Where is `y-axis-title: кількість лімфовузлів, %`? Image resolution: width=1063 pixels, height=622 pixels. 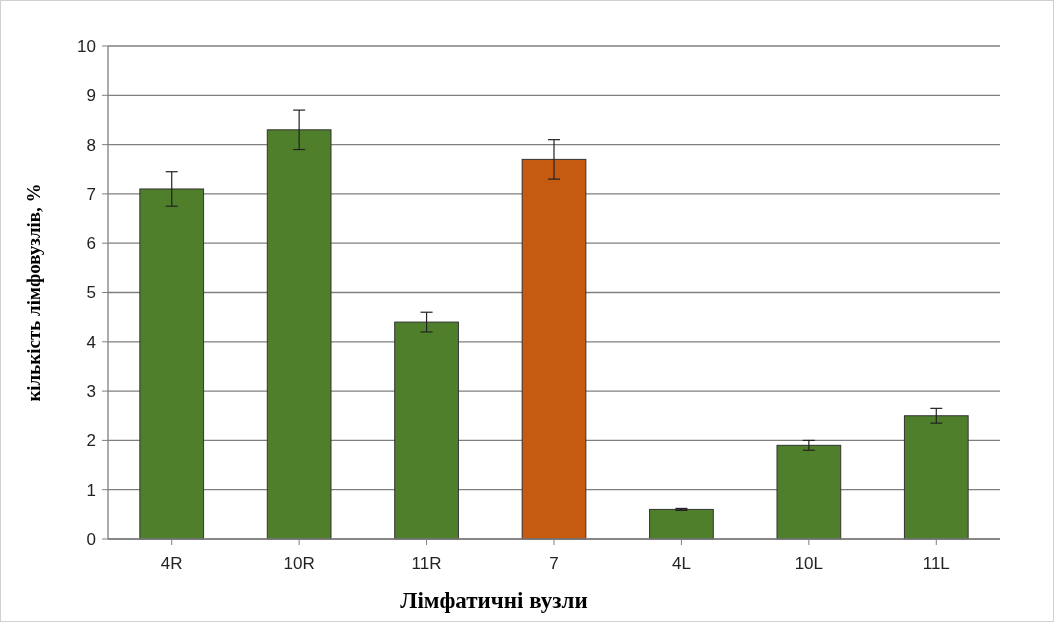
y-axis-title: кількість лімфовузлів, % is located at coordinates (33, 292).